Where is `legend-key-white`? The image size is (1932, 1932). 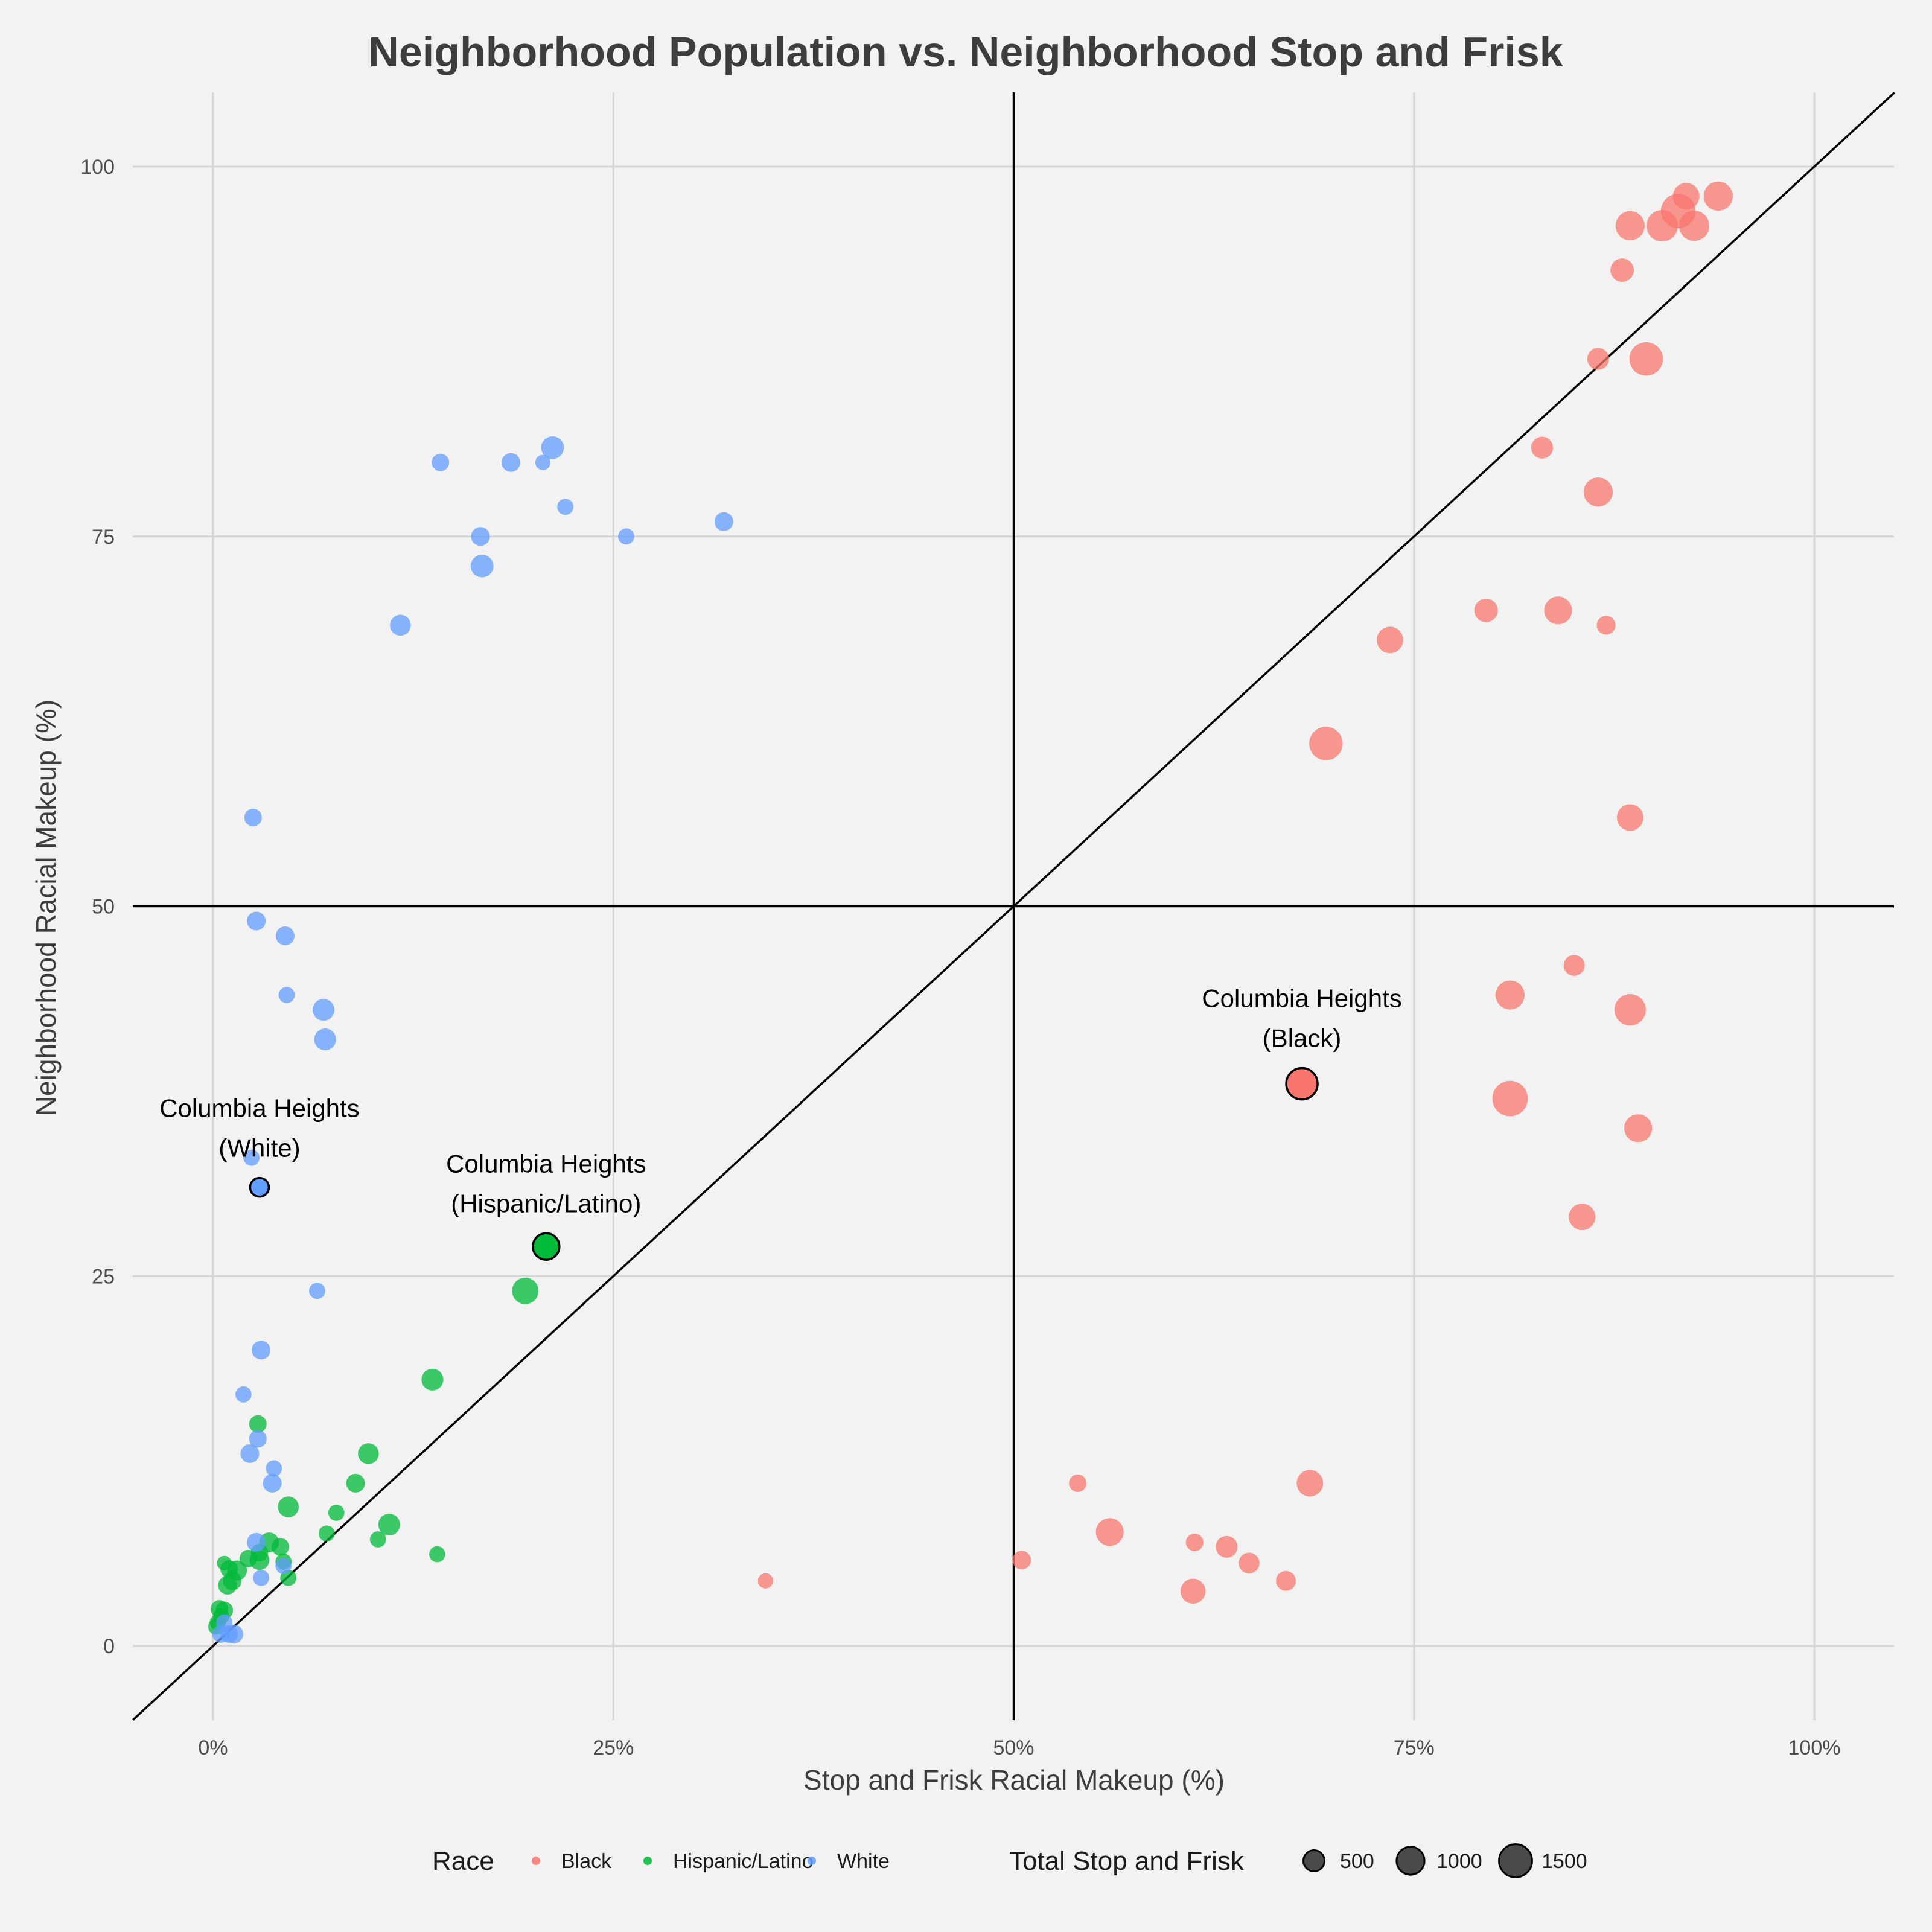
legend-key-white is located at coordinates (812, 1861).